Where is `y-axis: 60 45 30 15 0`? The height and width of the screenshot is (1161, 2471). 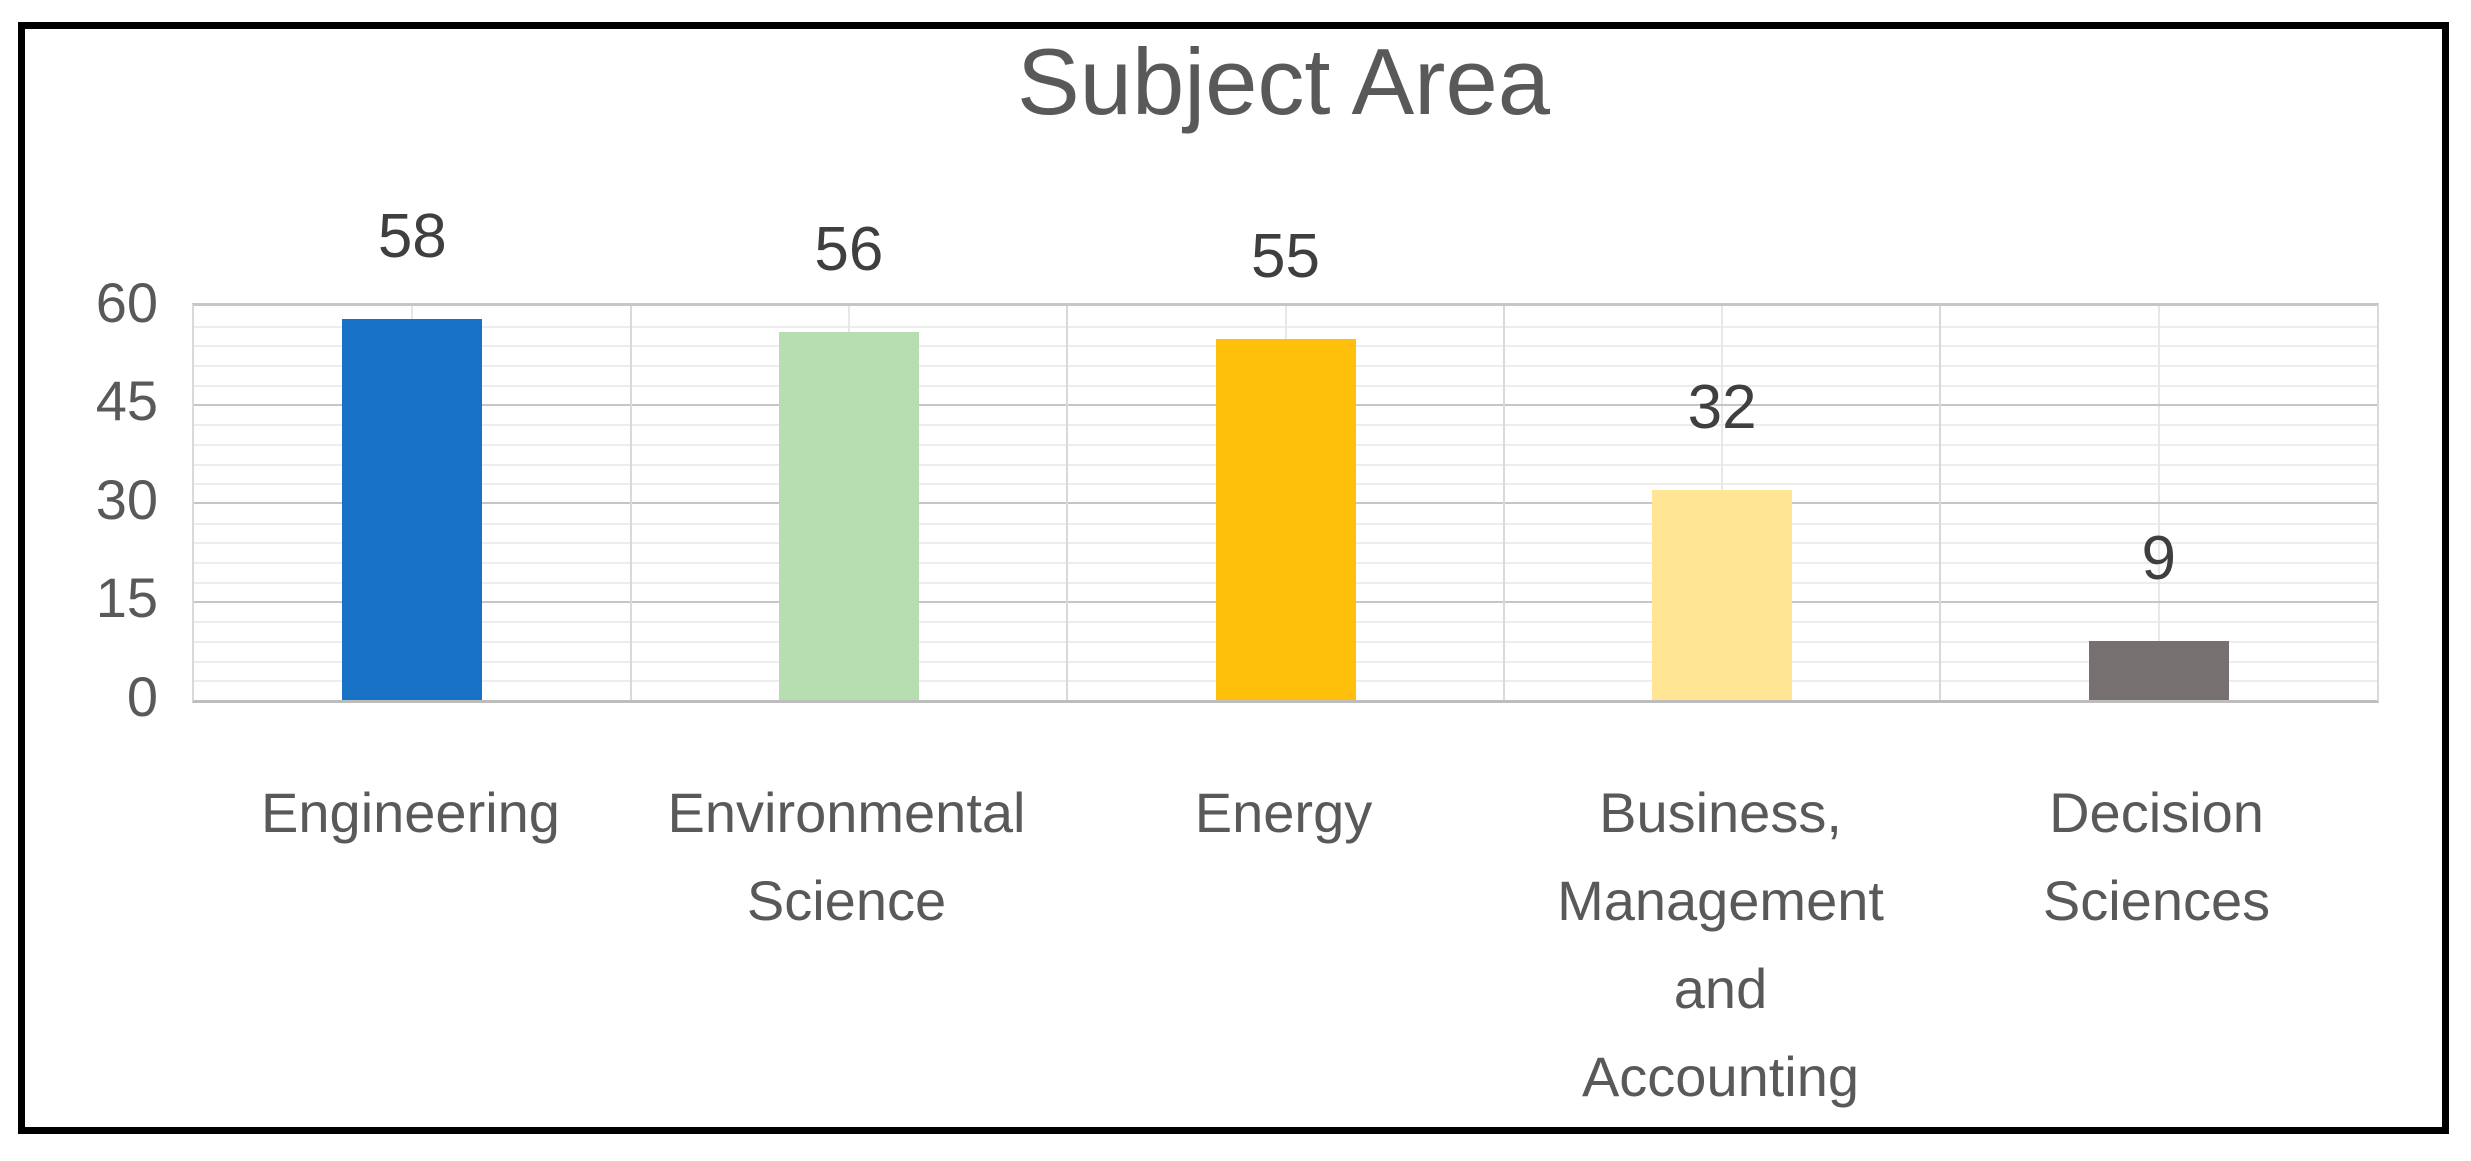
y-axis: 60 45 30 15 0 is located at coordinates (89, 580).